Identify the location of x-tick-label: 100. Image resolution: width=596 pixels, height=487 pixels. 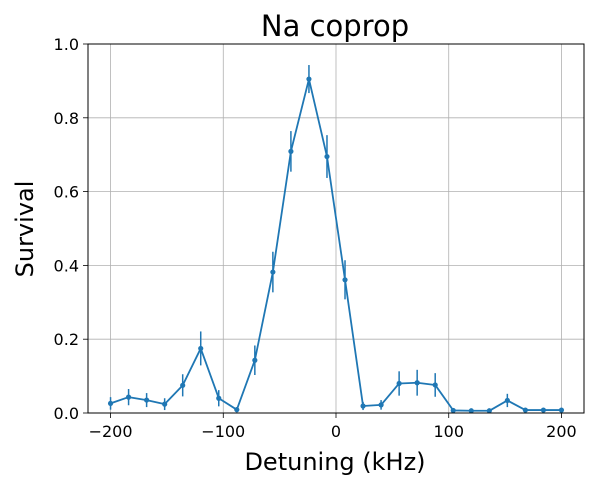
(448, 431).